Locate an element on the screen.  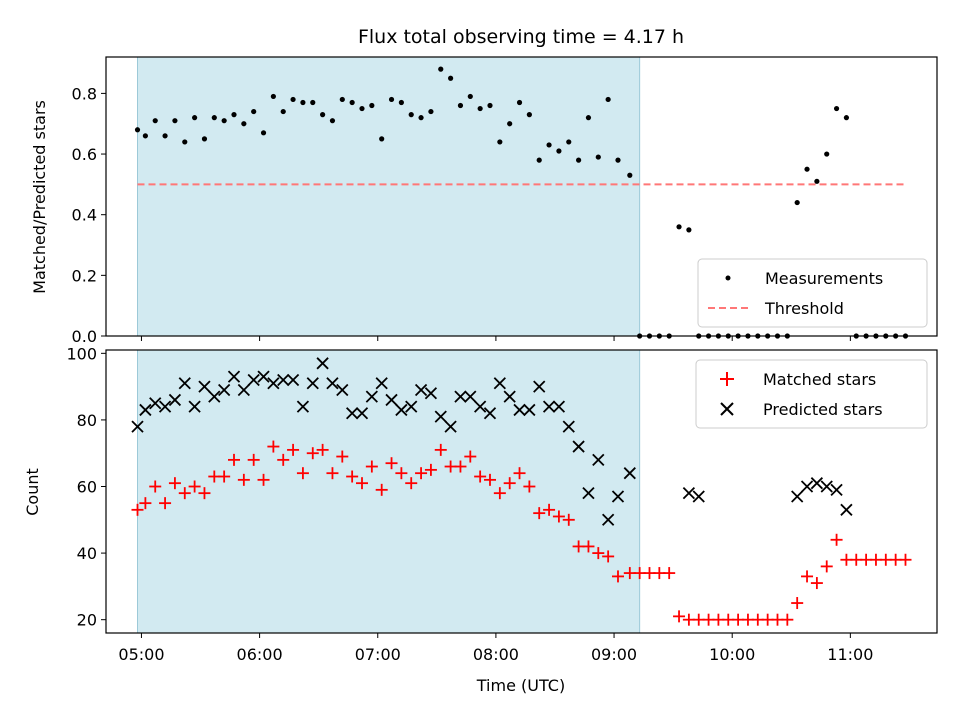
top-y-axis-label: Matched/Predicted stars is located at coordinates (39, 197).